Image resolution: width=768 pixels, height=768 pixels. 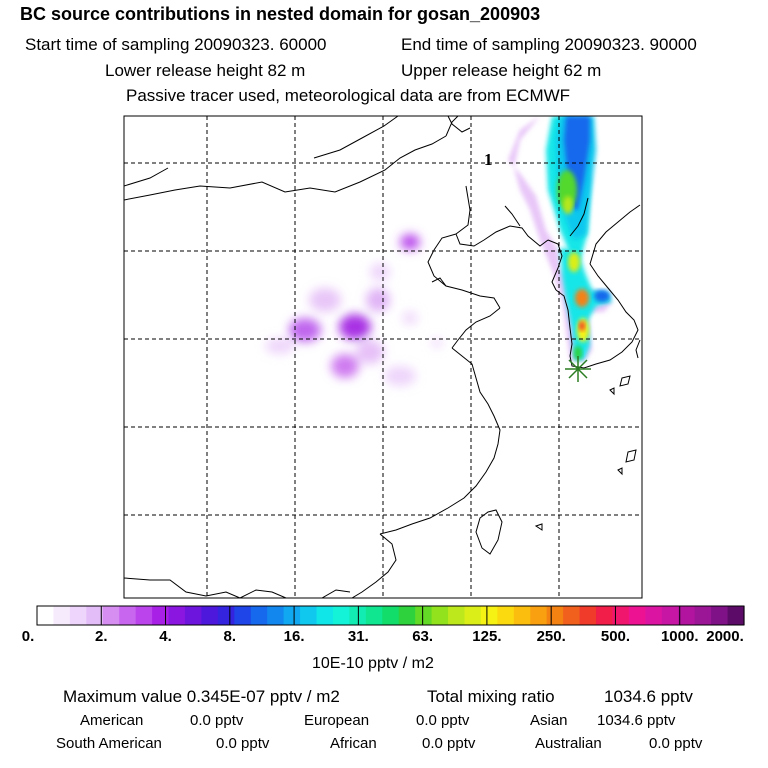 I want to click on colorbar-tick-label: 63., so click(x=423, y=636).